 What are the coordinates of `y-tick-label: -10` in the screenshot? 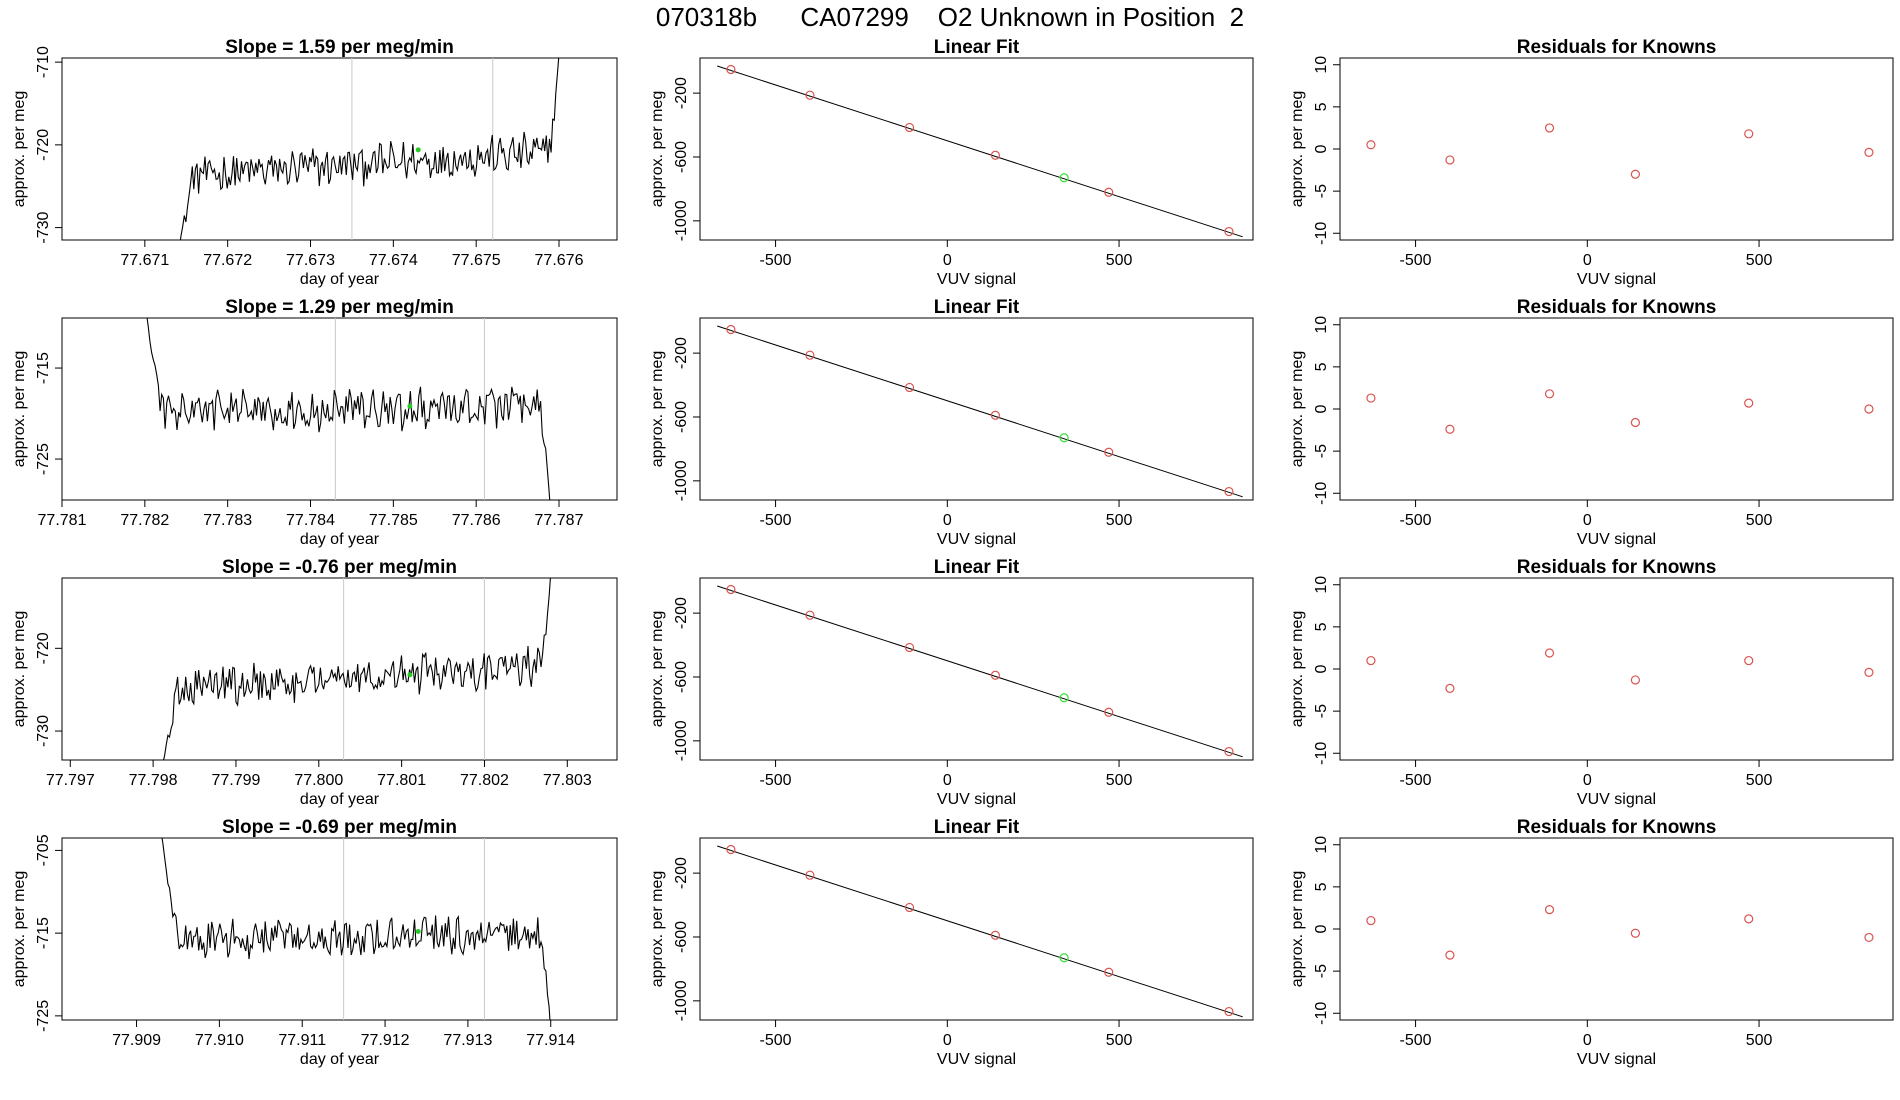 It's located at (1321, 753).